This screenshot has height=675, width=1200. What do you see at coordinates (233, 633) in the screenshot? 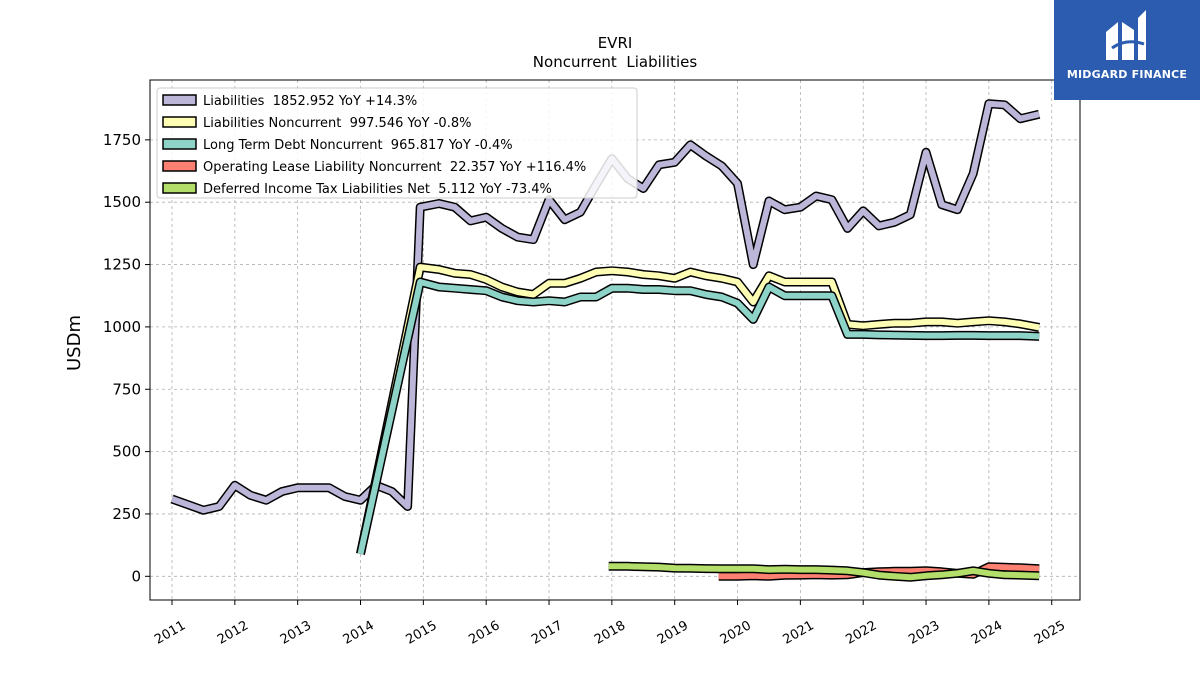
I see `x-tick-label: 2012` at bounding box center [233, 633].